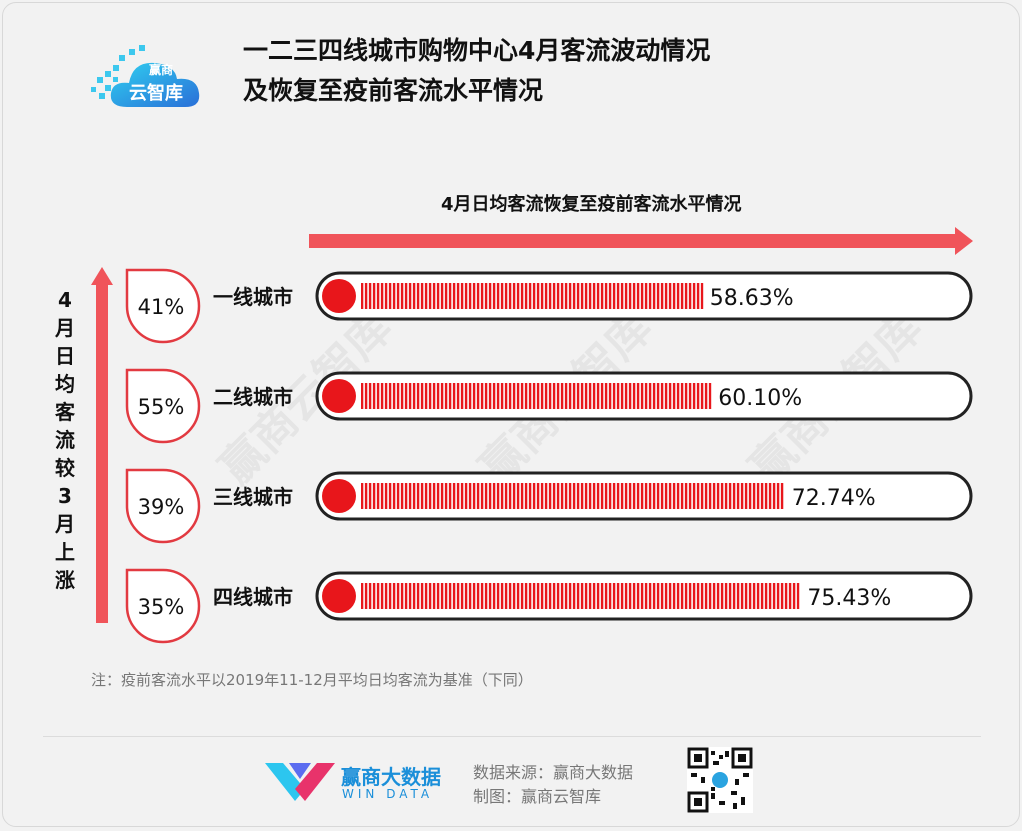  Describe the element at coordinates (476, 71) in the screenshot. I see `page-title: 一二三四线城市购物中心4月客流波动情况 及恢复至疫前客流水平情况` at that location.